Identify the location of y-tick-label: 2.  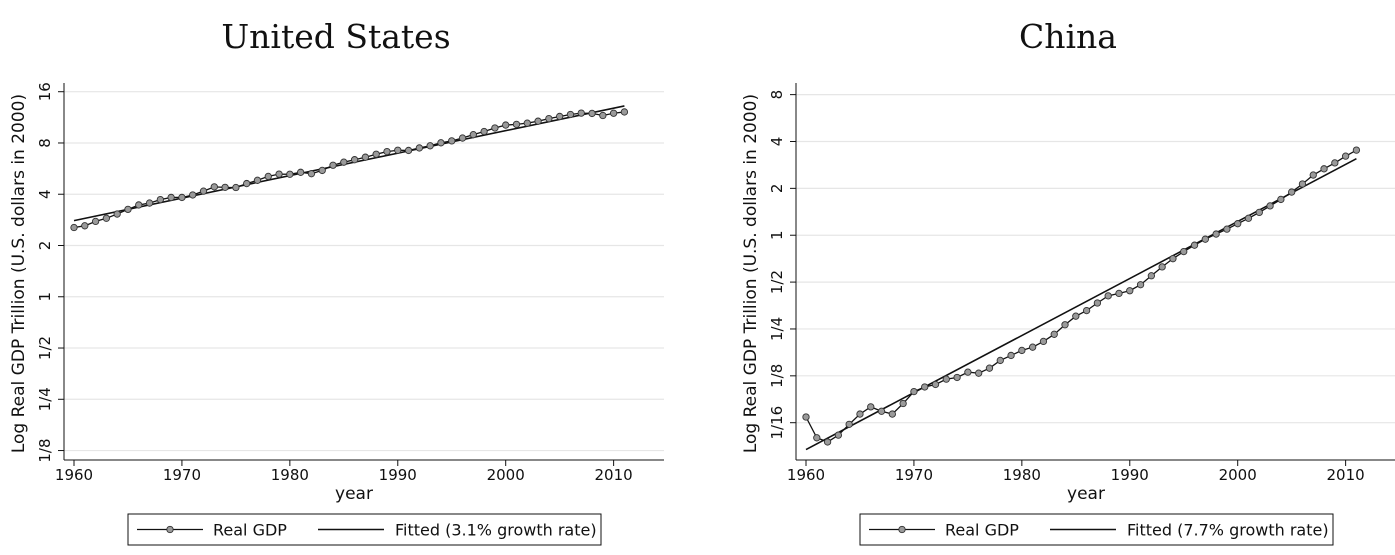
(777, 189).